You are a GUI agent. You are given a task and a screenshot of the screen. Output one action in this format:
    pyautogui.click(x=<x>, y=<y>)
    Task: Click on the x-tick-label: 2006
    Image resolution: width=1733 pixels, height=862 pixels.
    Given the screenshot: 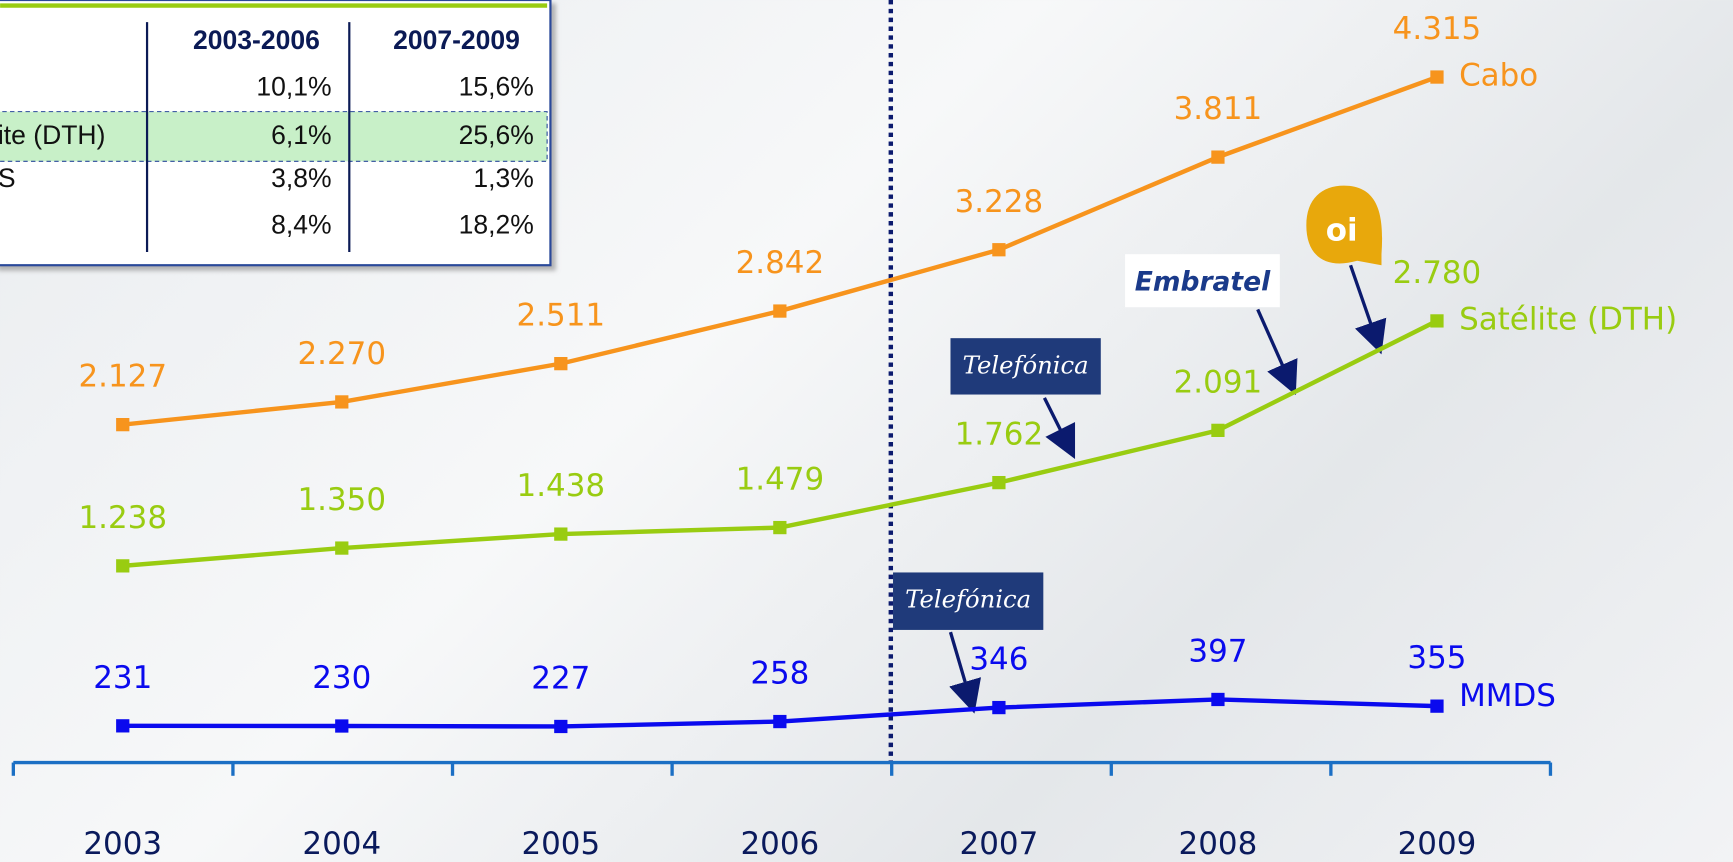 What is the action you would take?
    pyautogui.click(x=779, y=844)
    